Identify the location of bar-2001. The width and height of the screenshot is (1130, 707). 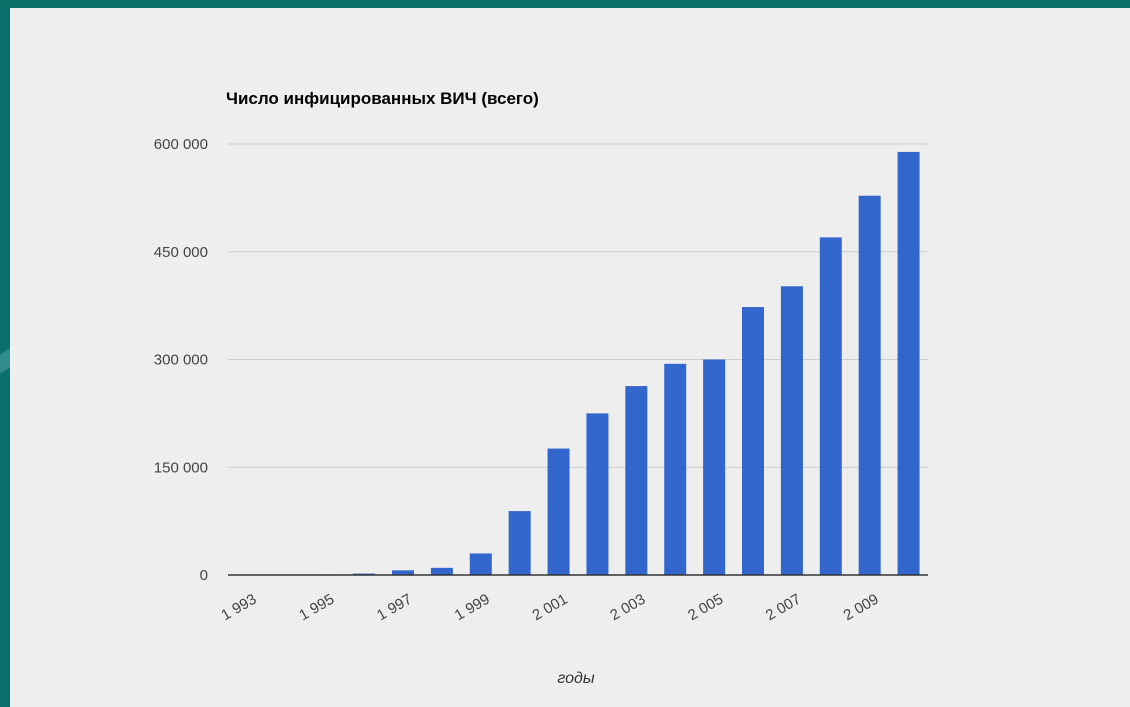
(558, 511).